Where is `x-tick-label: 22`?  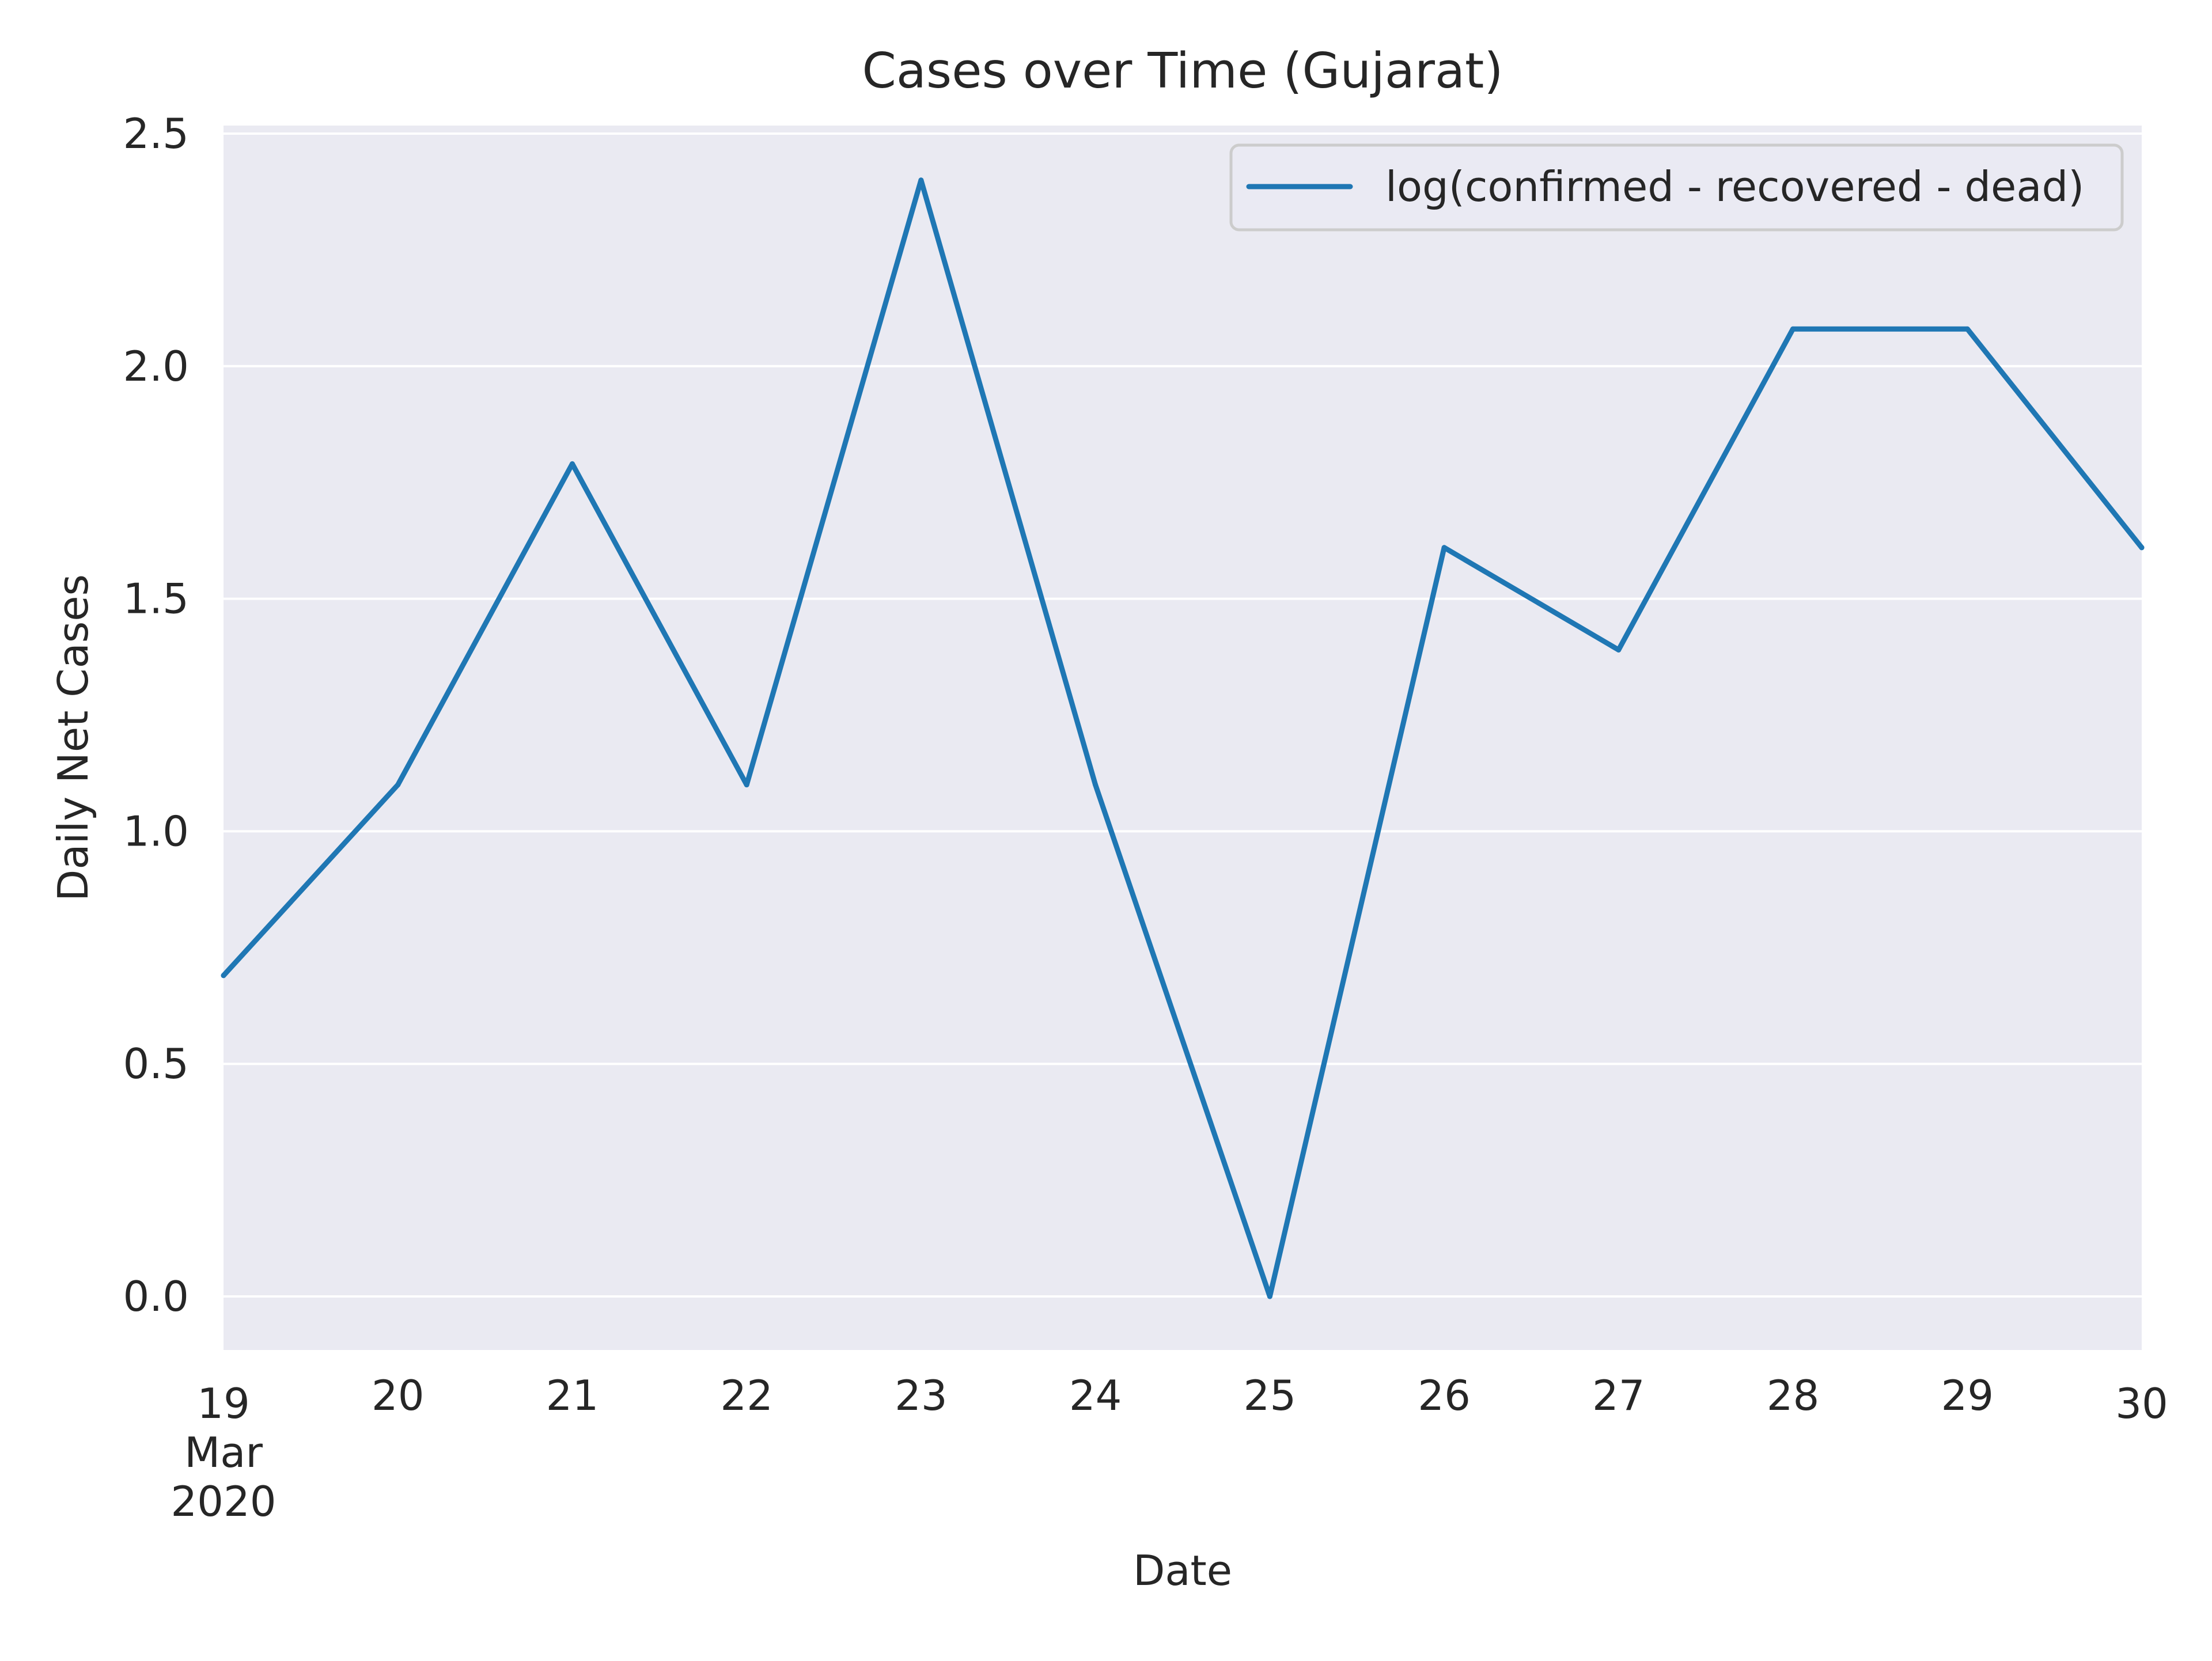 x-tick-label: 22 is located at coordinates (746, 1395).